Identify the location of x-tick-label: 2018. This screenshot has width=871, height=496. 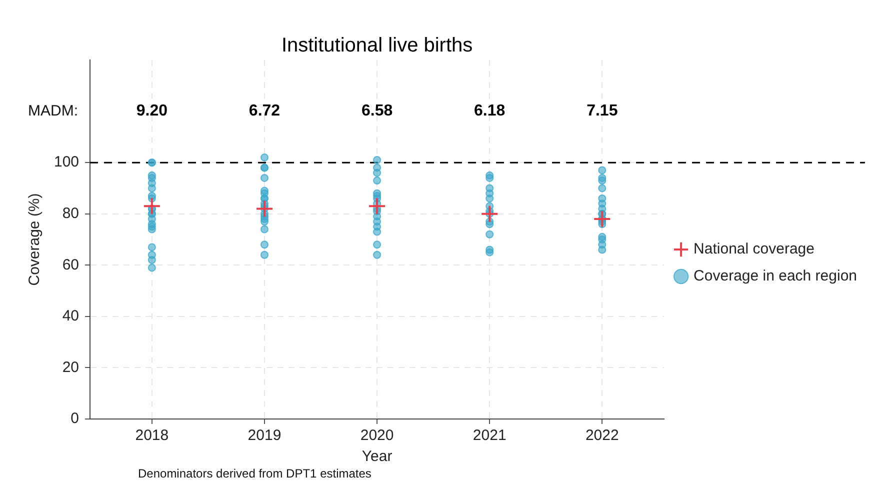
(152, 435).